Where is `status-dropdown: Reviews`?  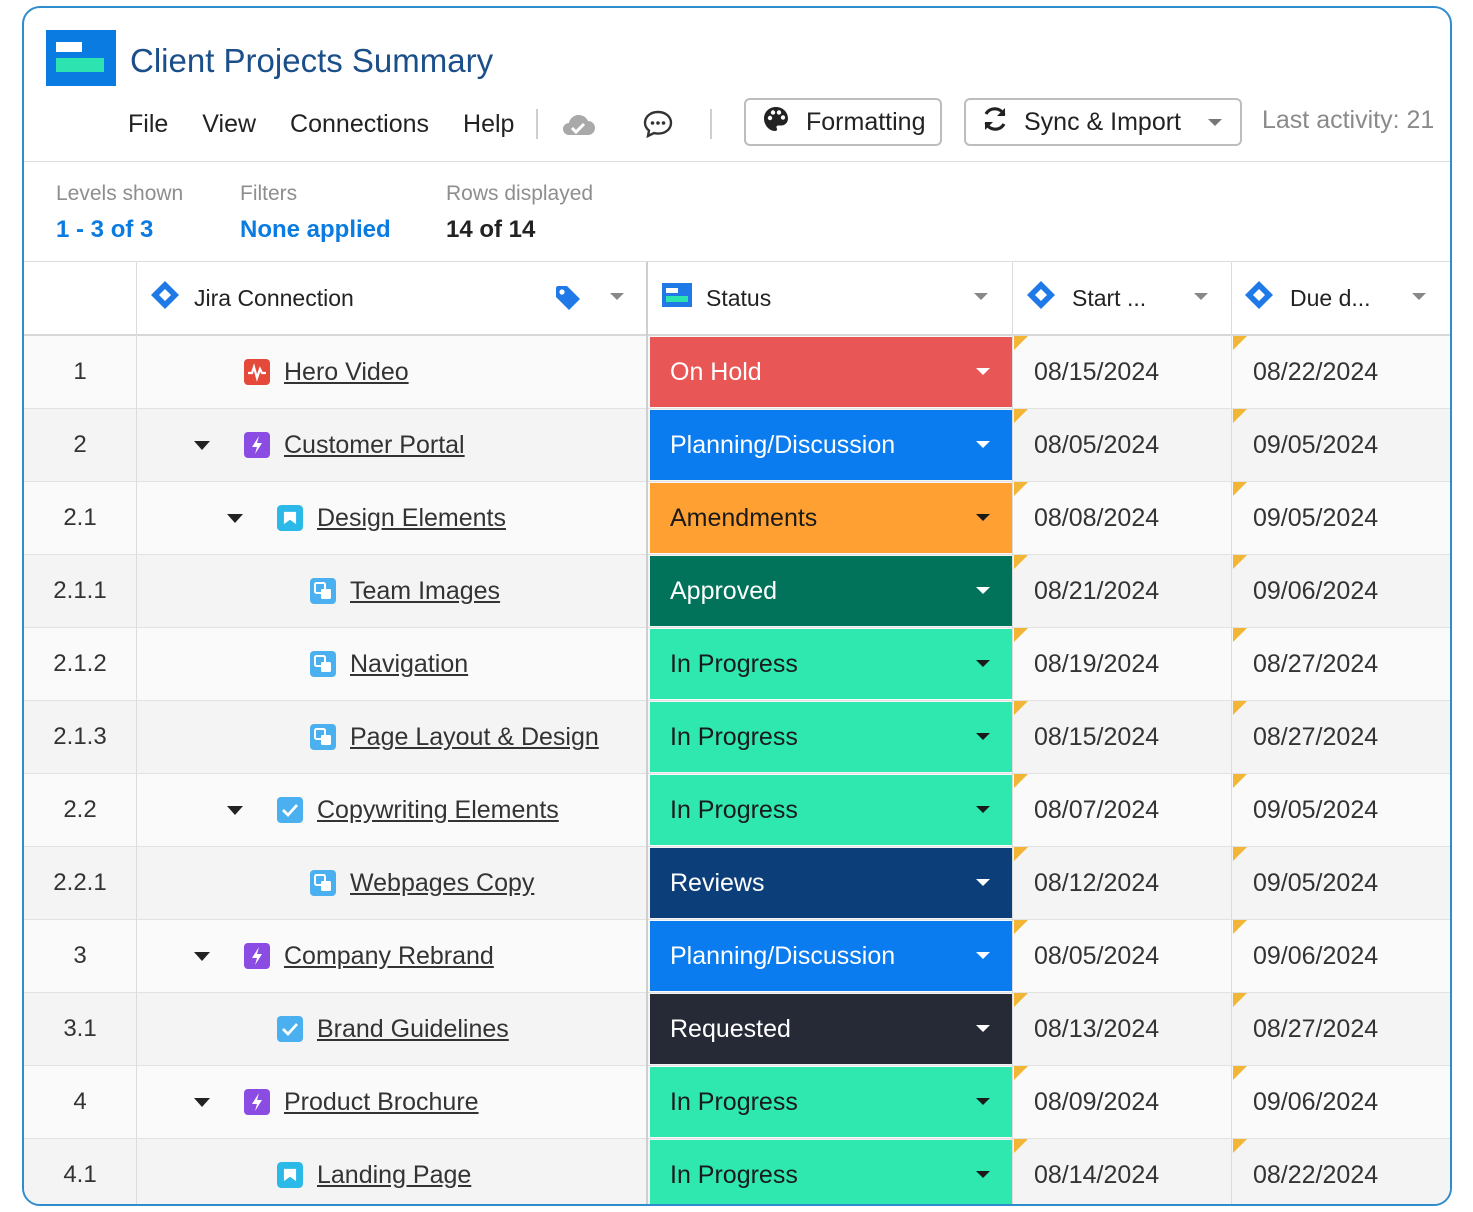
status-dropdown: Reviews is located at coordinates (831, 883).